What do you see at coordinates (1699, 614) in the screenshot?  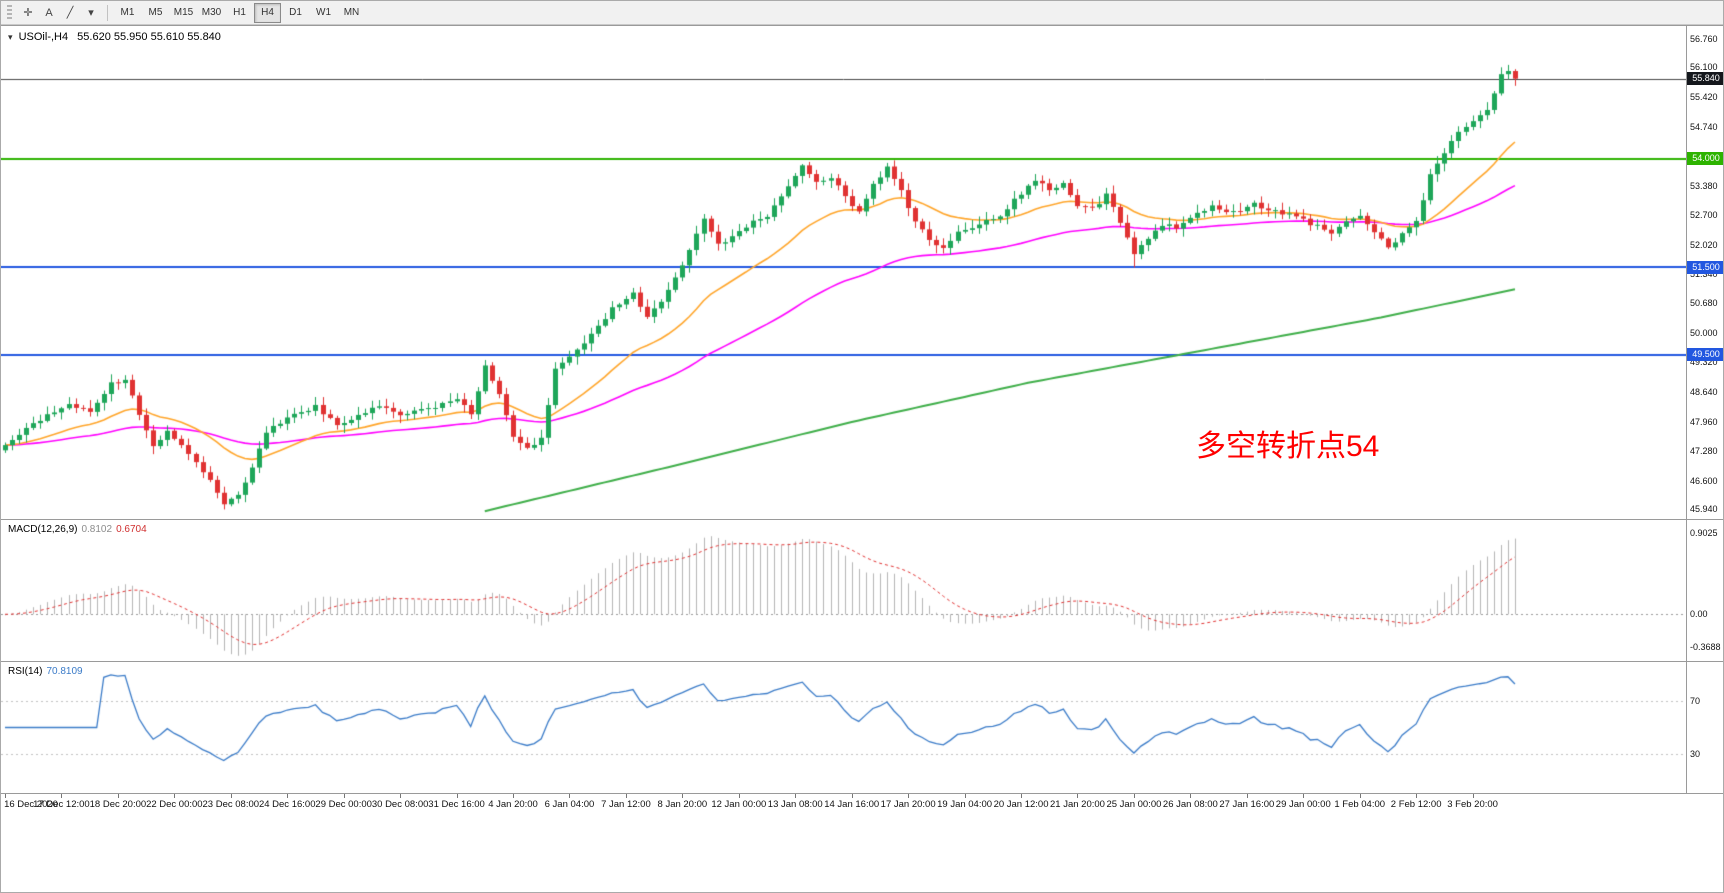 I see `scale-tick-label: 0.00` at bounding box center [1699, 614].